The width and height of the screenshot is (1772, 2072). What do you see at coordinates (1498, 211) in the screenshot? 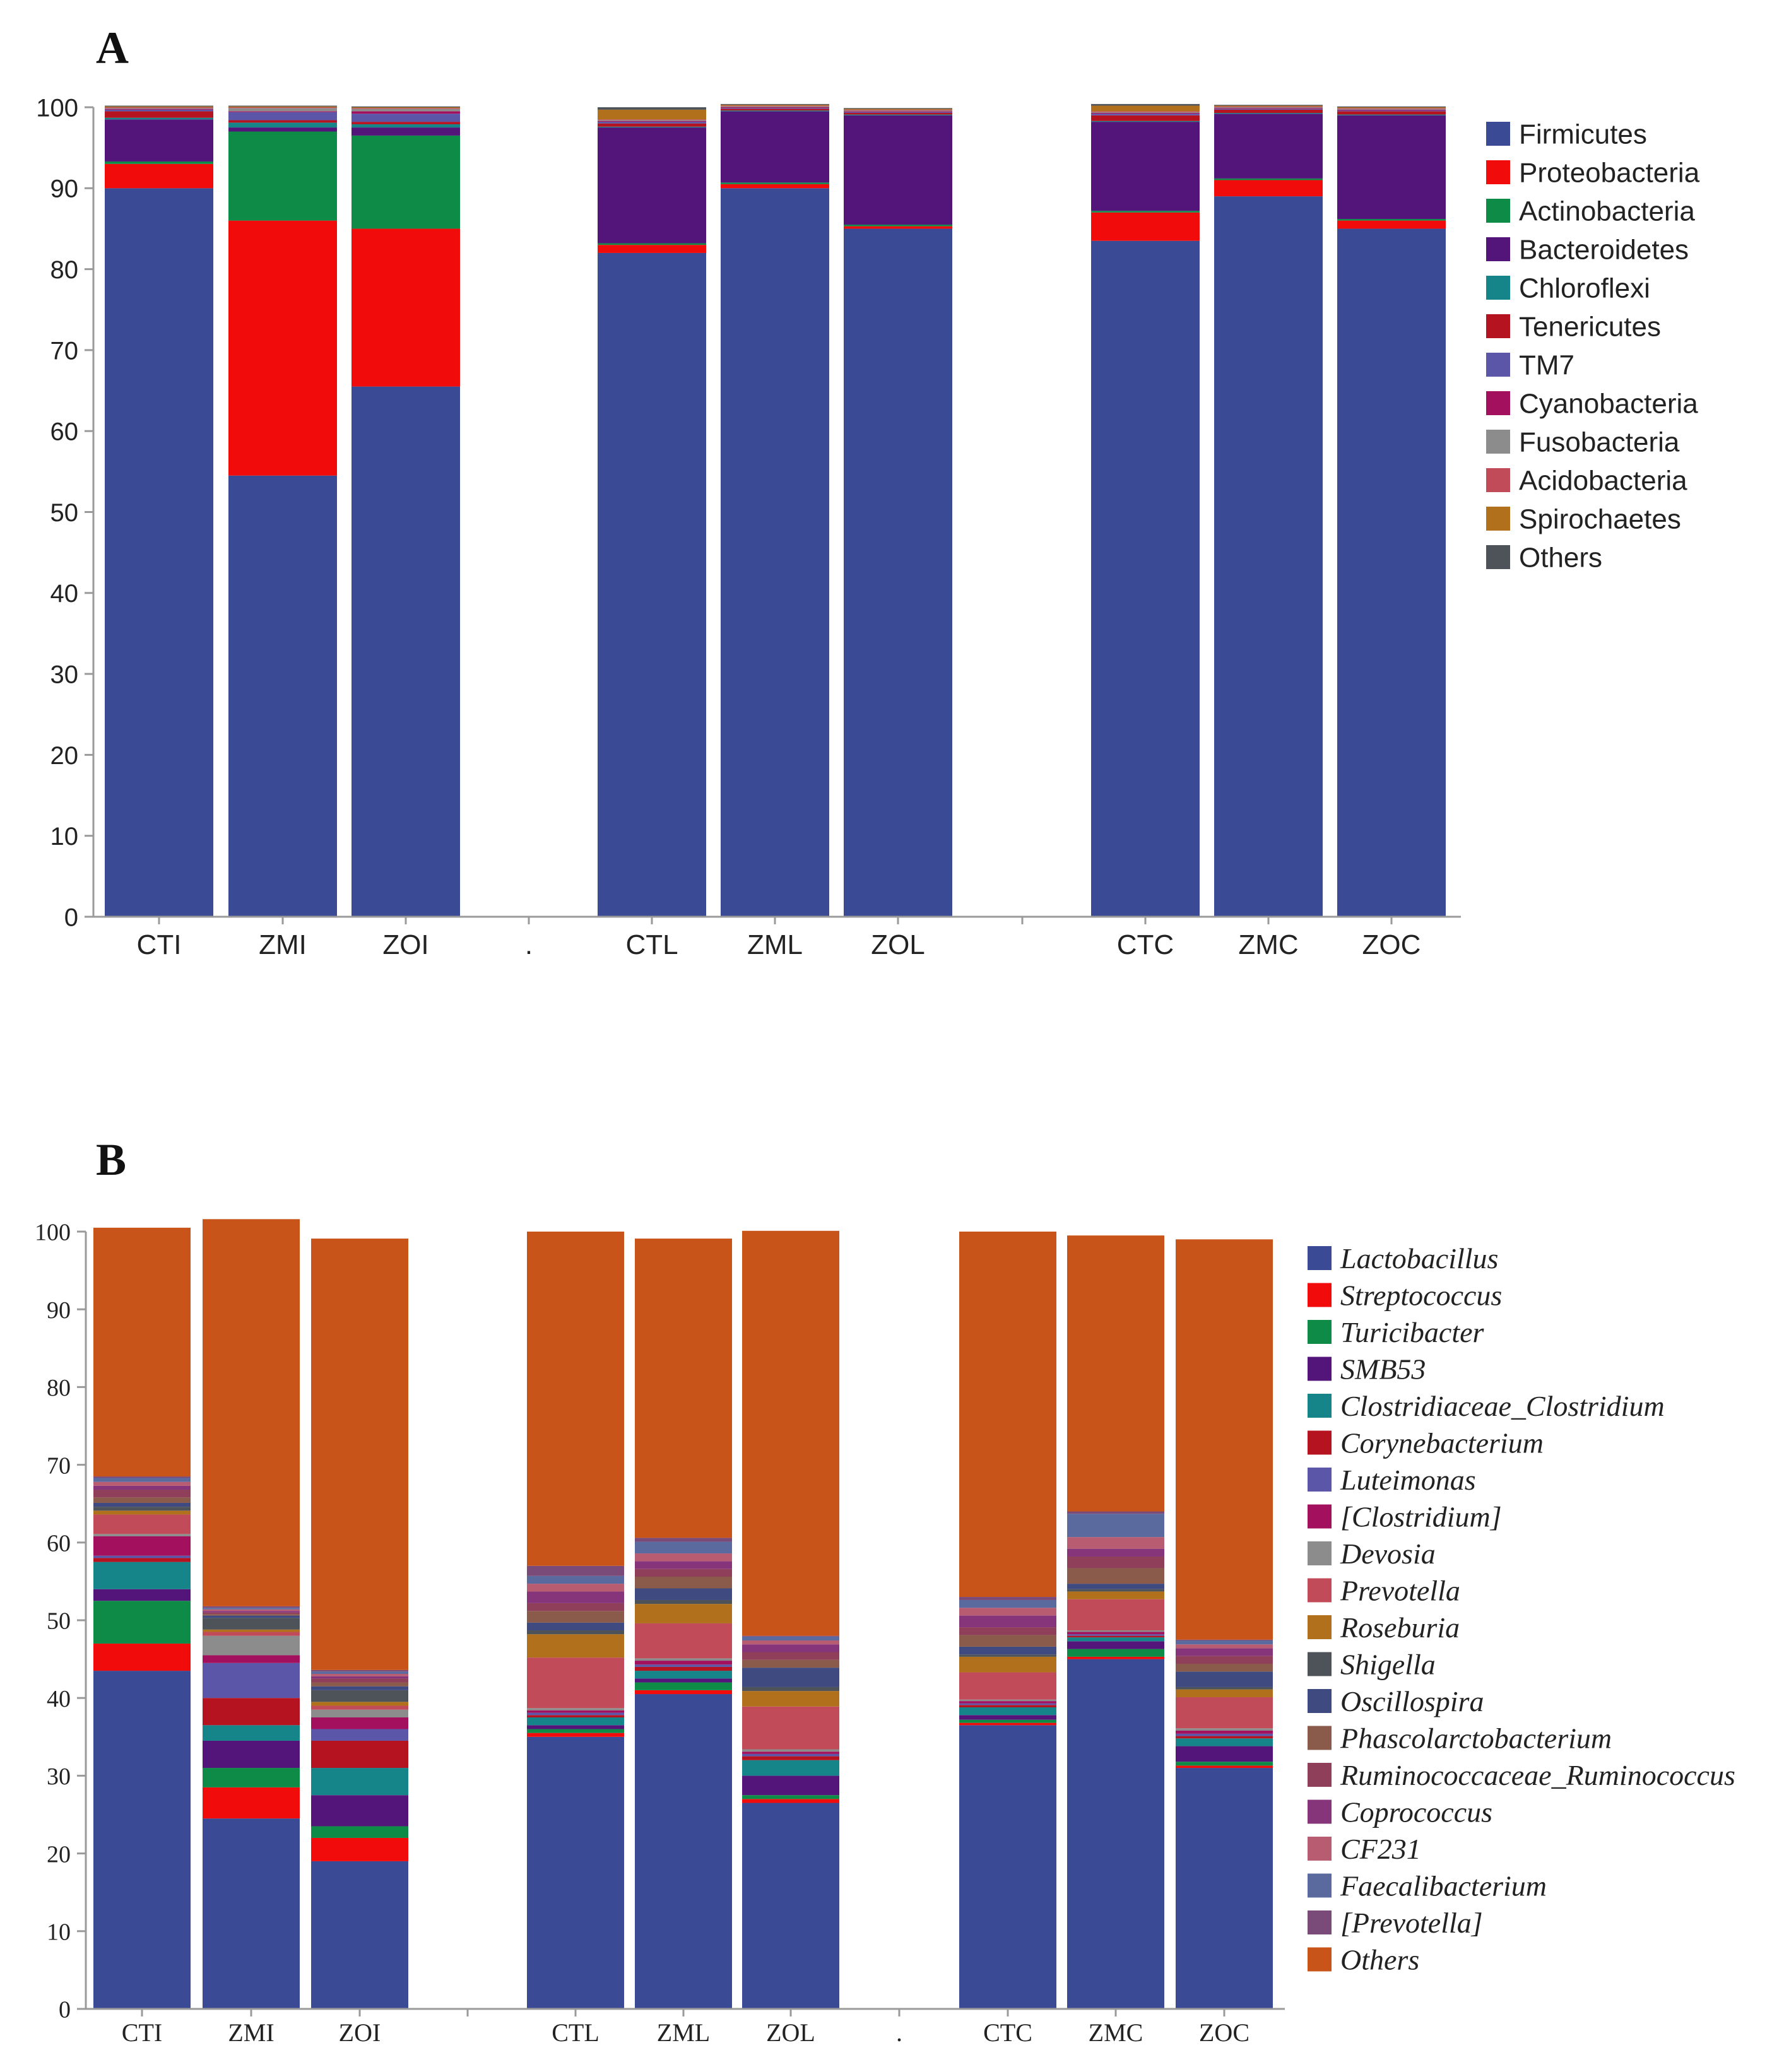
I see `legend-swatch-actinobacteria` at bounding box center [1498, 211].